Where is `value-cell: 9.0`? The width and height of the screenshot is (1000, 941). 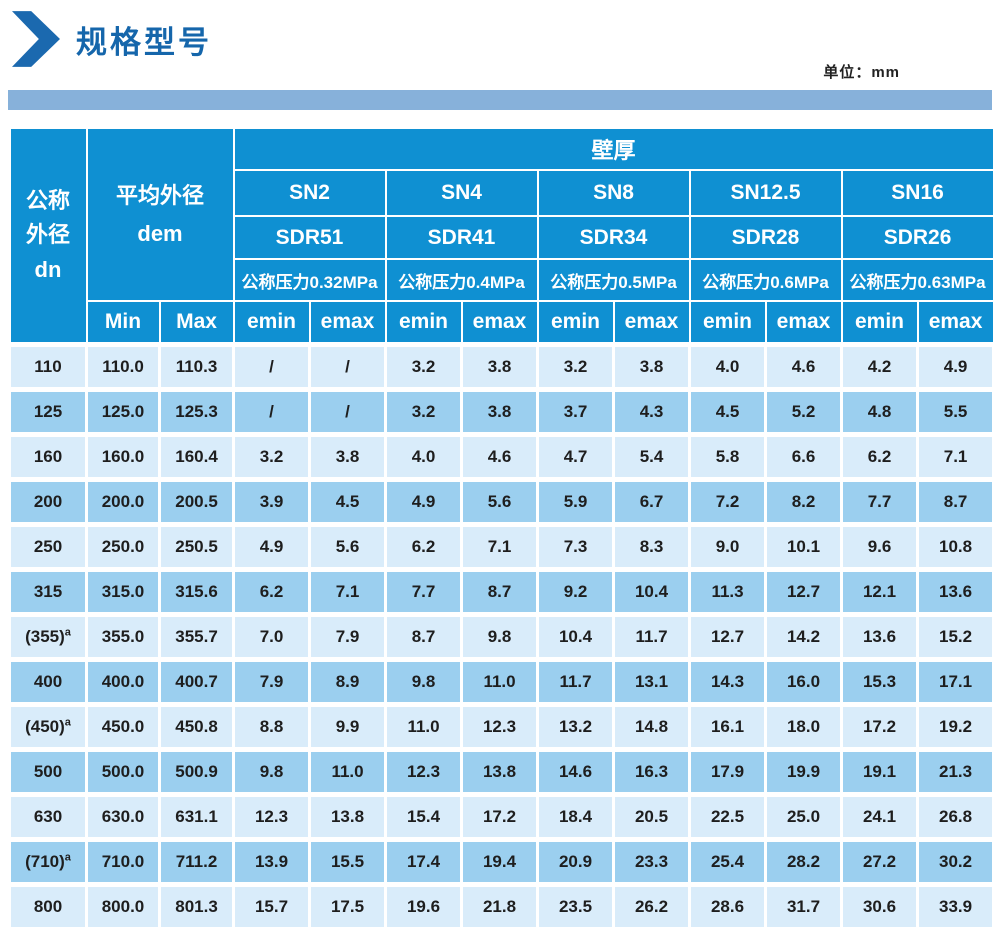 value-cell: 9.0 is located at coordinates (728, 547).